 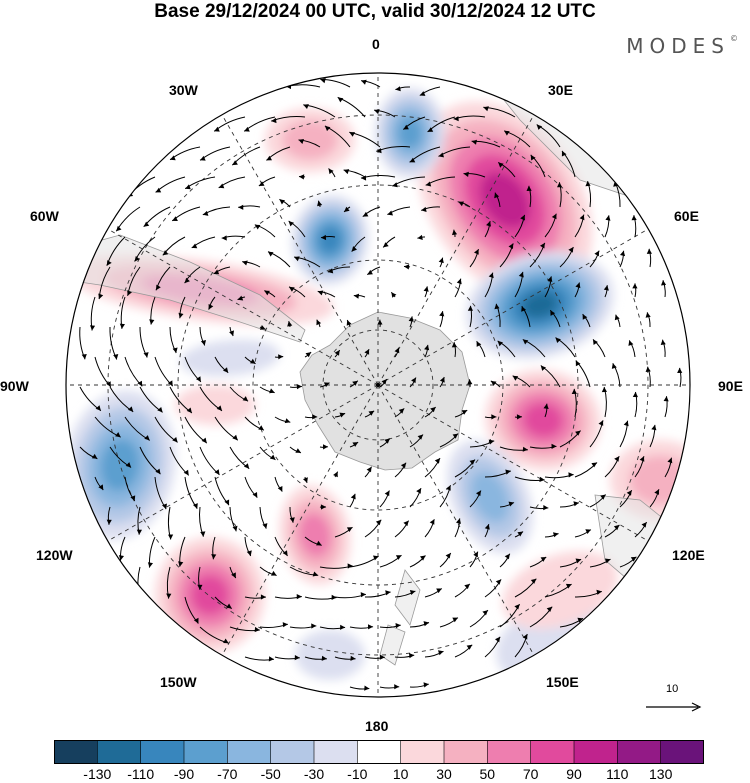 I want to click on colorbar-tick-label: -30, so click(x=314, y=774).